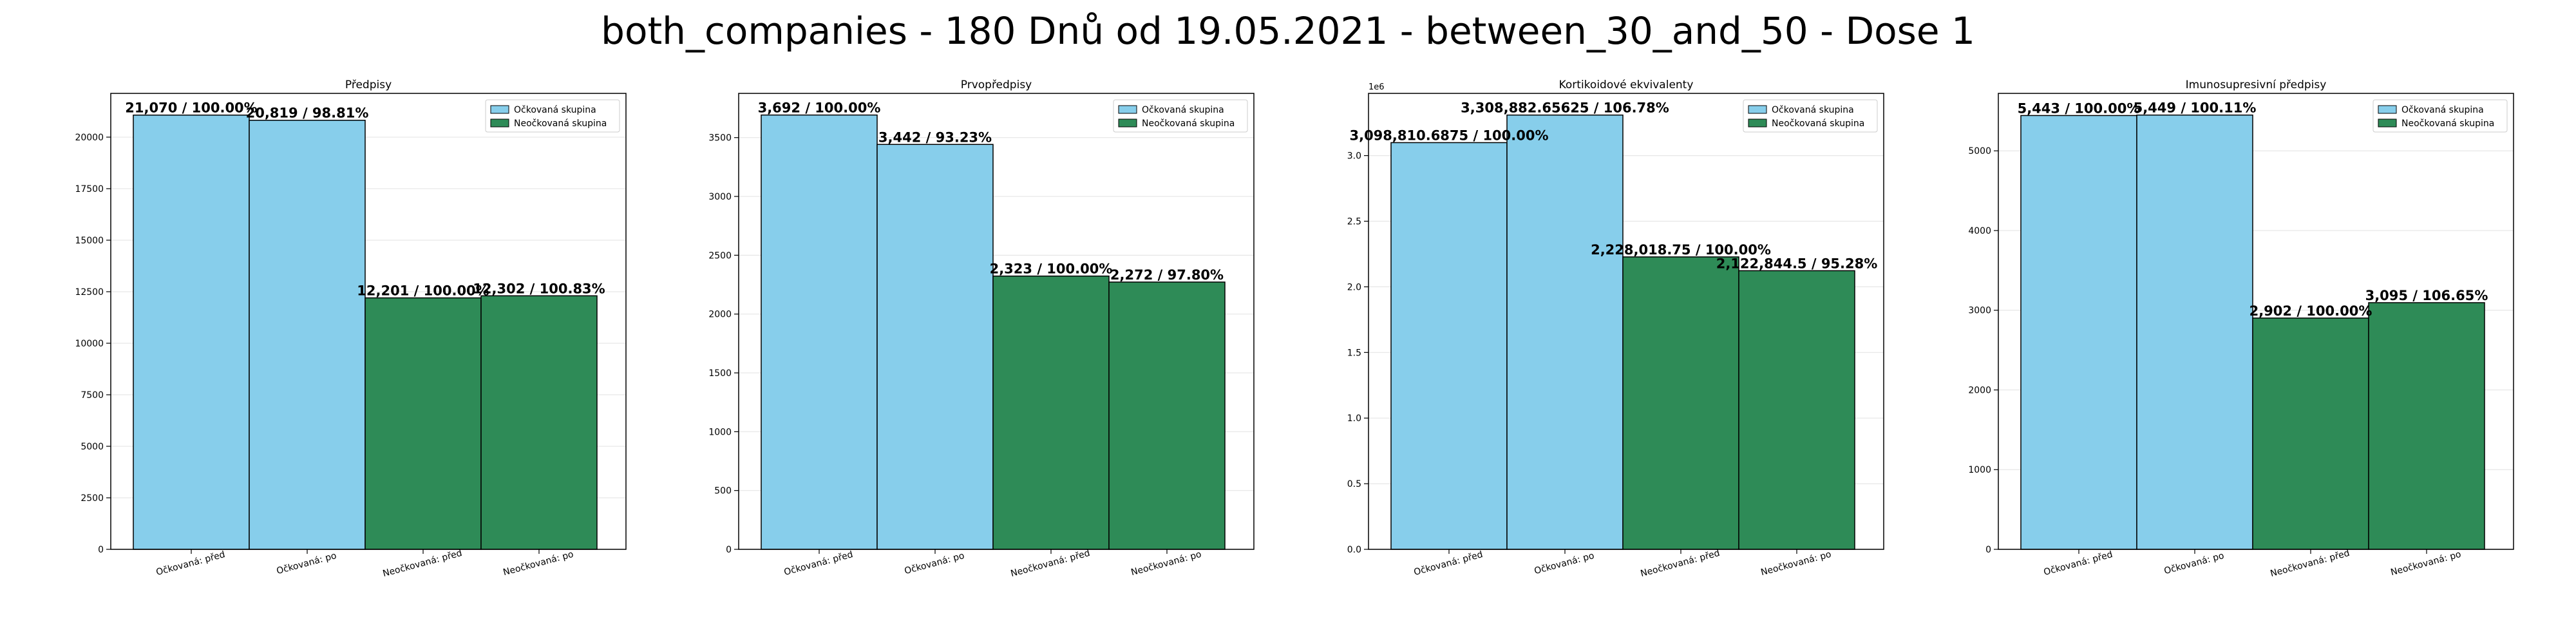 The height and width of the screenshot is (644, 2576). What do you see at coordinates (1354, 484) in the screenshot?
I see `y-tick-label: 0.5` at bounding box center [1354, 484].